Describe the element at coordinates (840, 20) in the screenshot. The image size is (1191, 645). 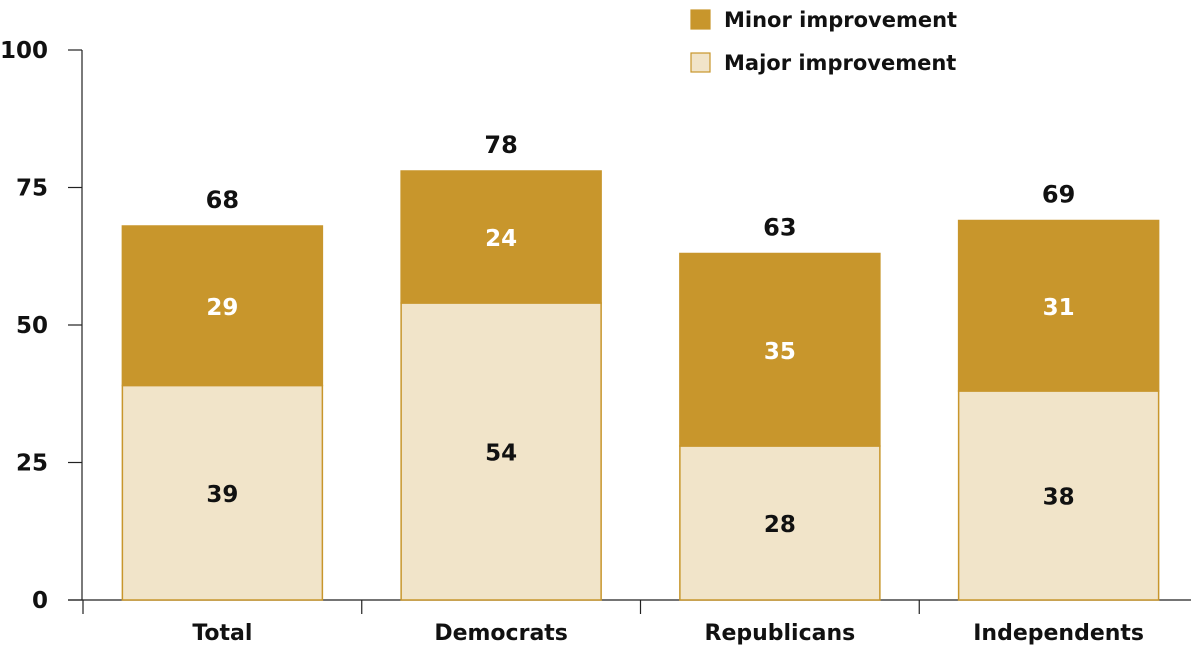
I see `legend-label: Minor improvement` at that location.